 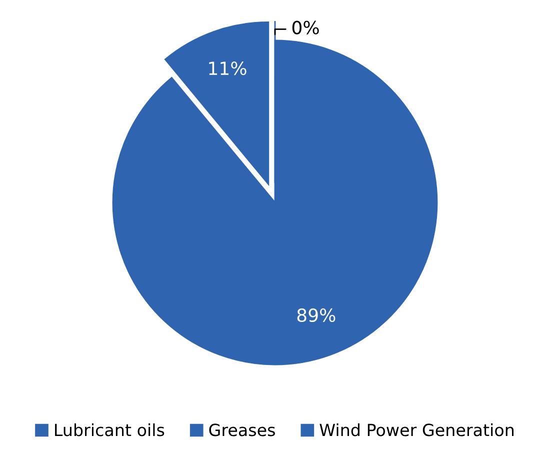 What do you see at coordinates (109, 429) in the screenshot?
I see `legend-label: Lubricant oils` at bounding box center [109, 429].